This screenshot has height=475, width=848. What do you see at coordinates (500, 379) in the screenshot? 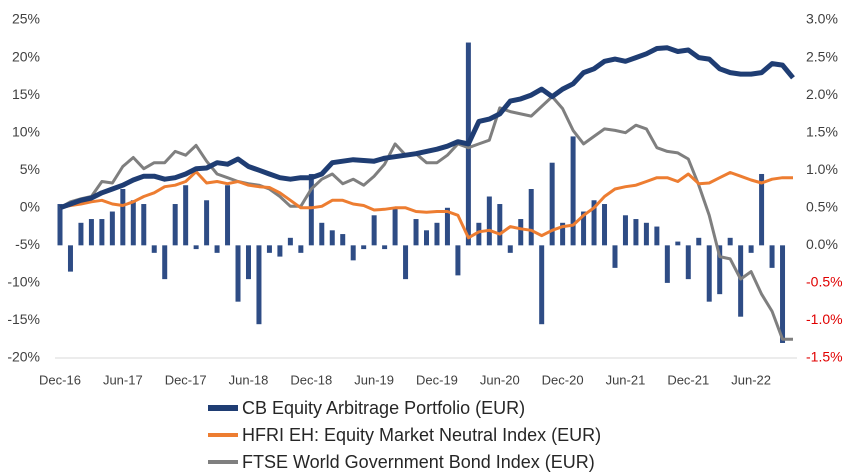
I see `x-tick-label: Jun-20` at bounding box center [500, 379].